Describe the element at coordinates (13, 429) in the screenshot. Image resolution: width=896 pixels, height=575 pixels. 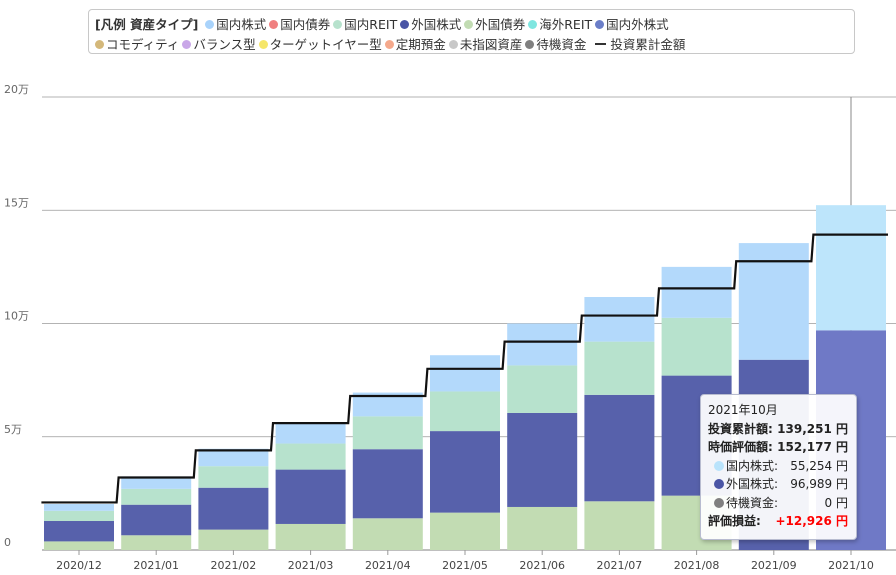
I see `y-tick-label: 5万` at that location.